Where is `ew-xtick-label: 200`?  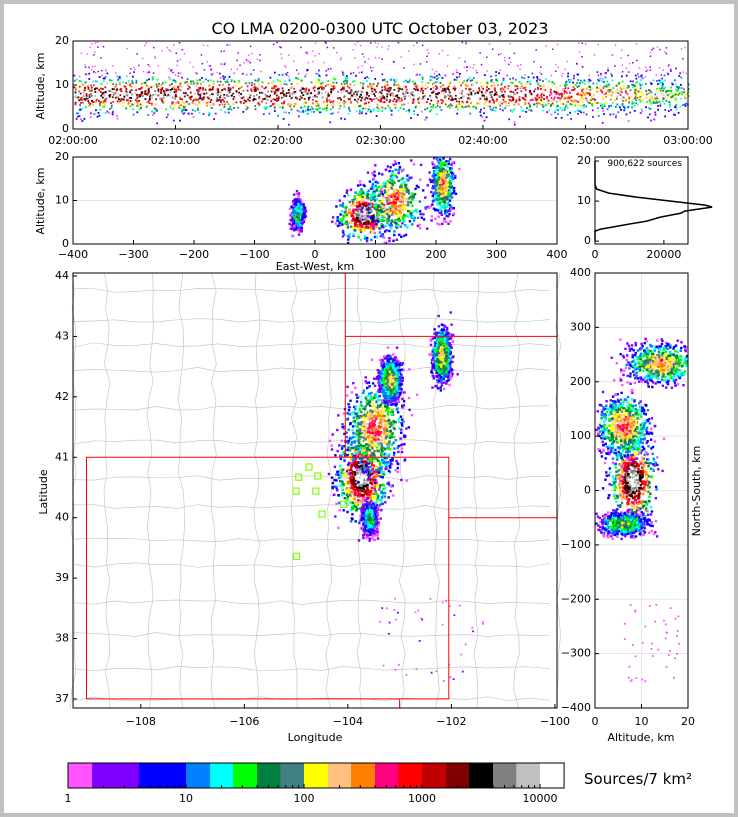
ew-xtick-label: 200 is located at coordinates (436, 254).